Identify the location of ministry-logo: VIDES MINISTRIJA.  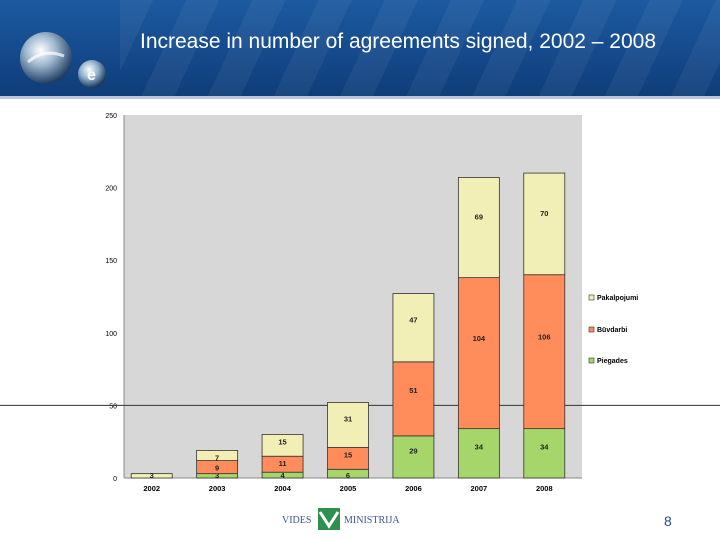
(341, 519).